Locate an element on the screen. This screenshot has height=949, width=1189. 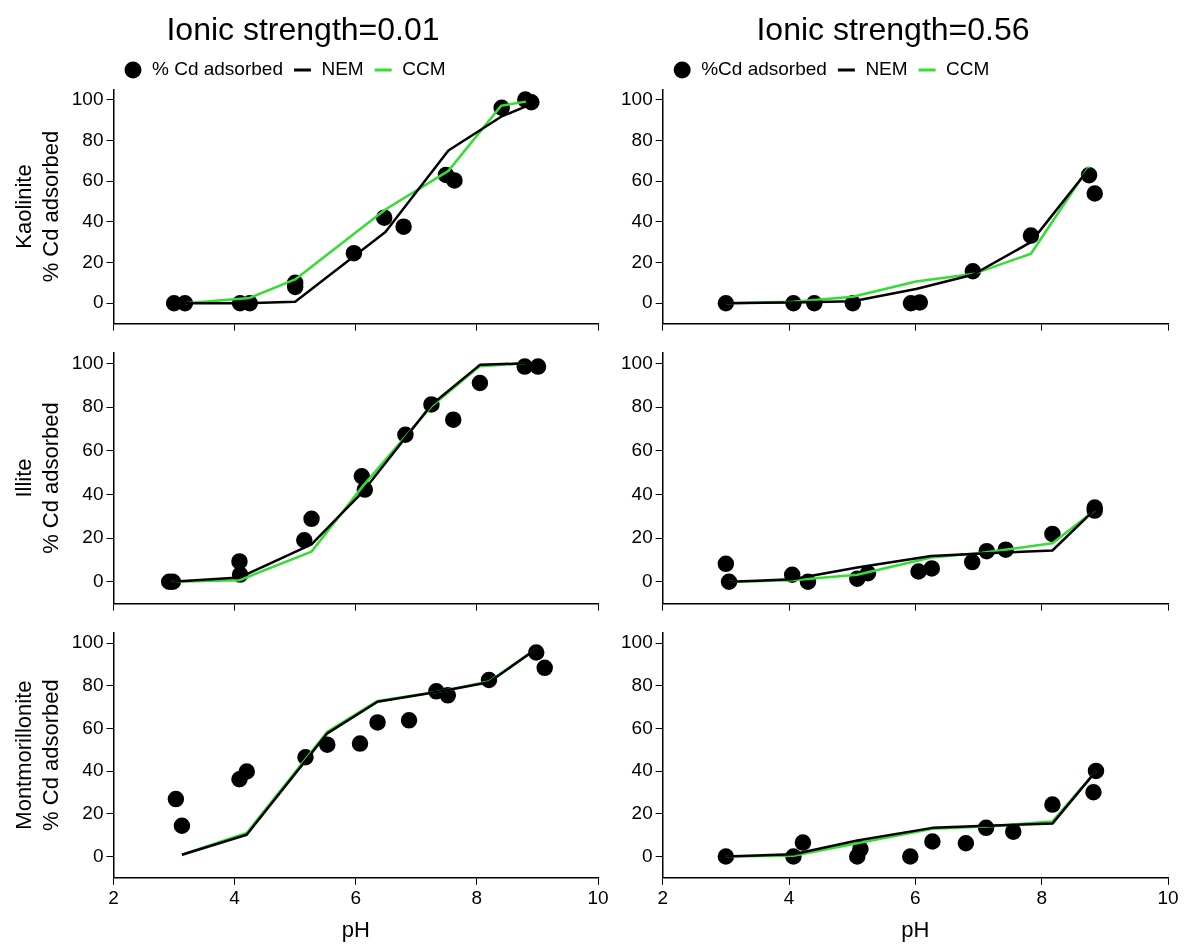
y-axis-title: Illite % Cd adsorbed is located at coordinates (37, 478).